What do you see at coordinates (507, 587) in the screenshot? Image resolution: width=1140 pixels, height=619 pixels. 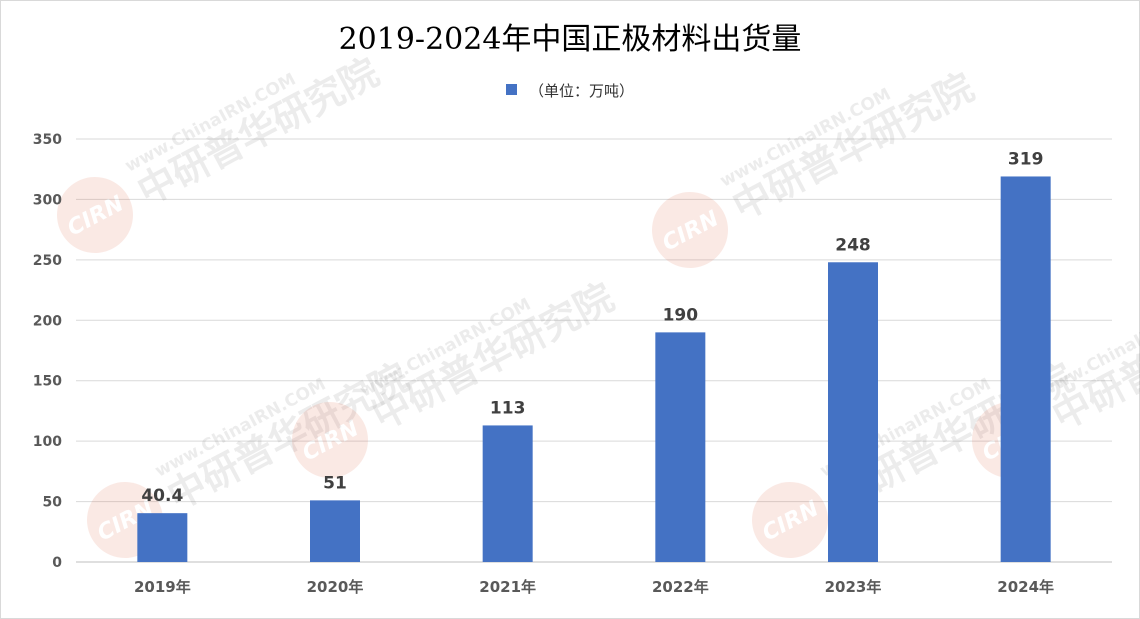 I see `x-tick-label: 2021年` at bounding box center [507, 587].